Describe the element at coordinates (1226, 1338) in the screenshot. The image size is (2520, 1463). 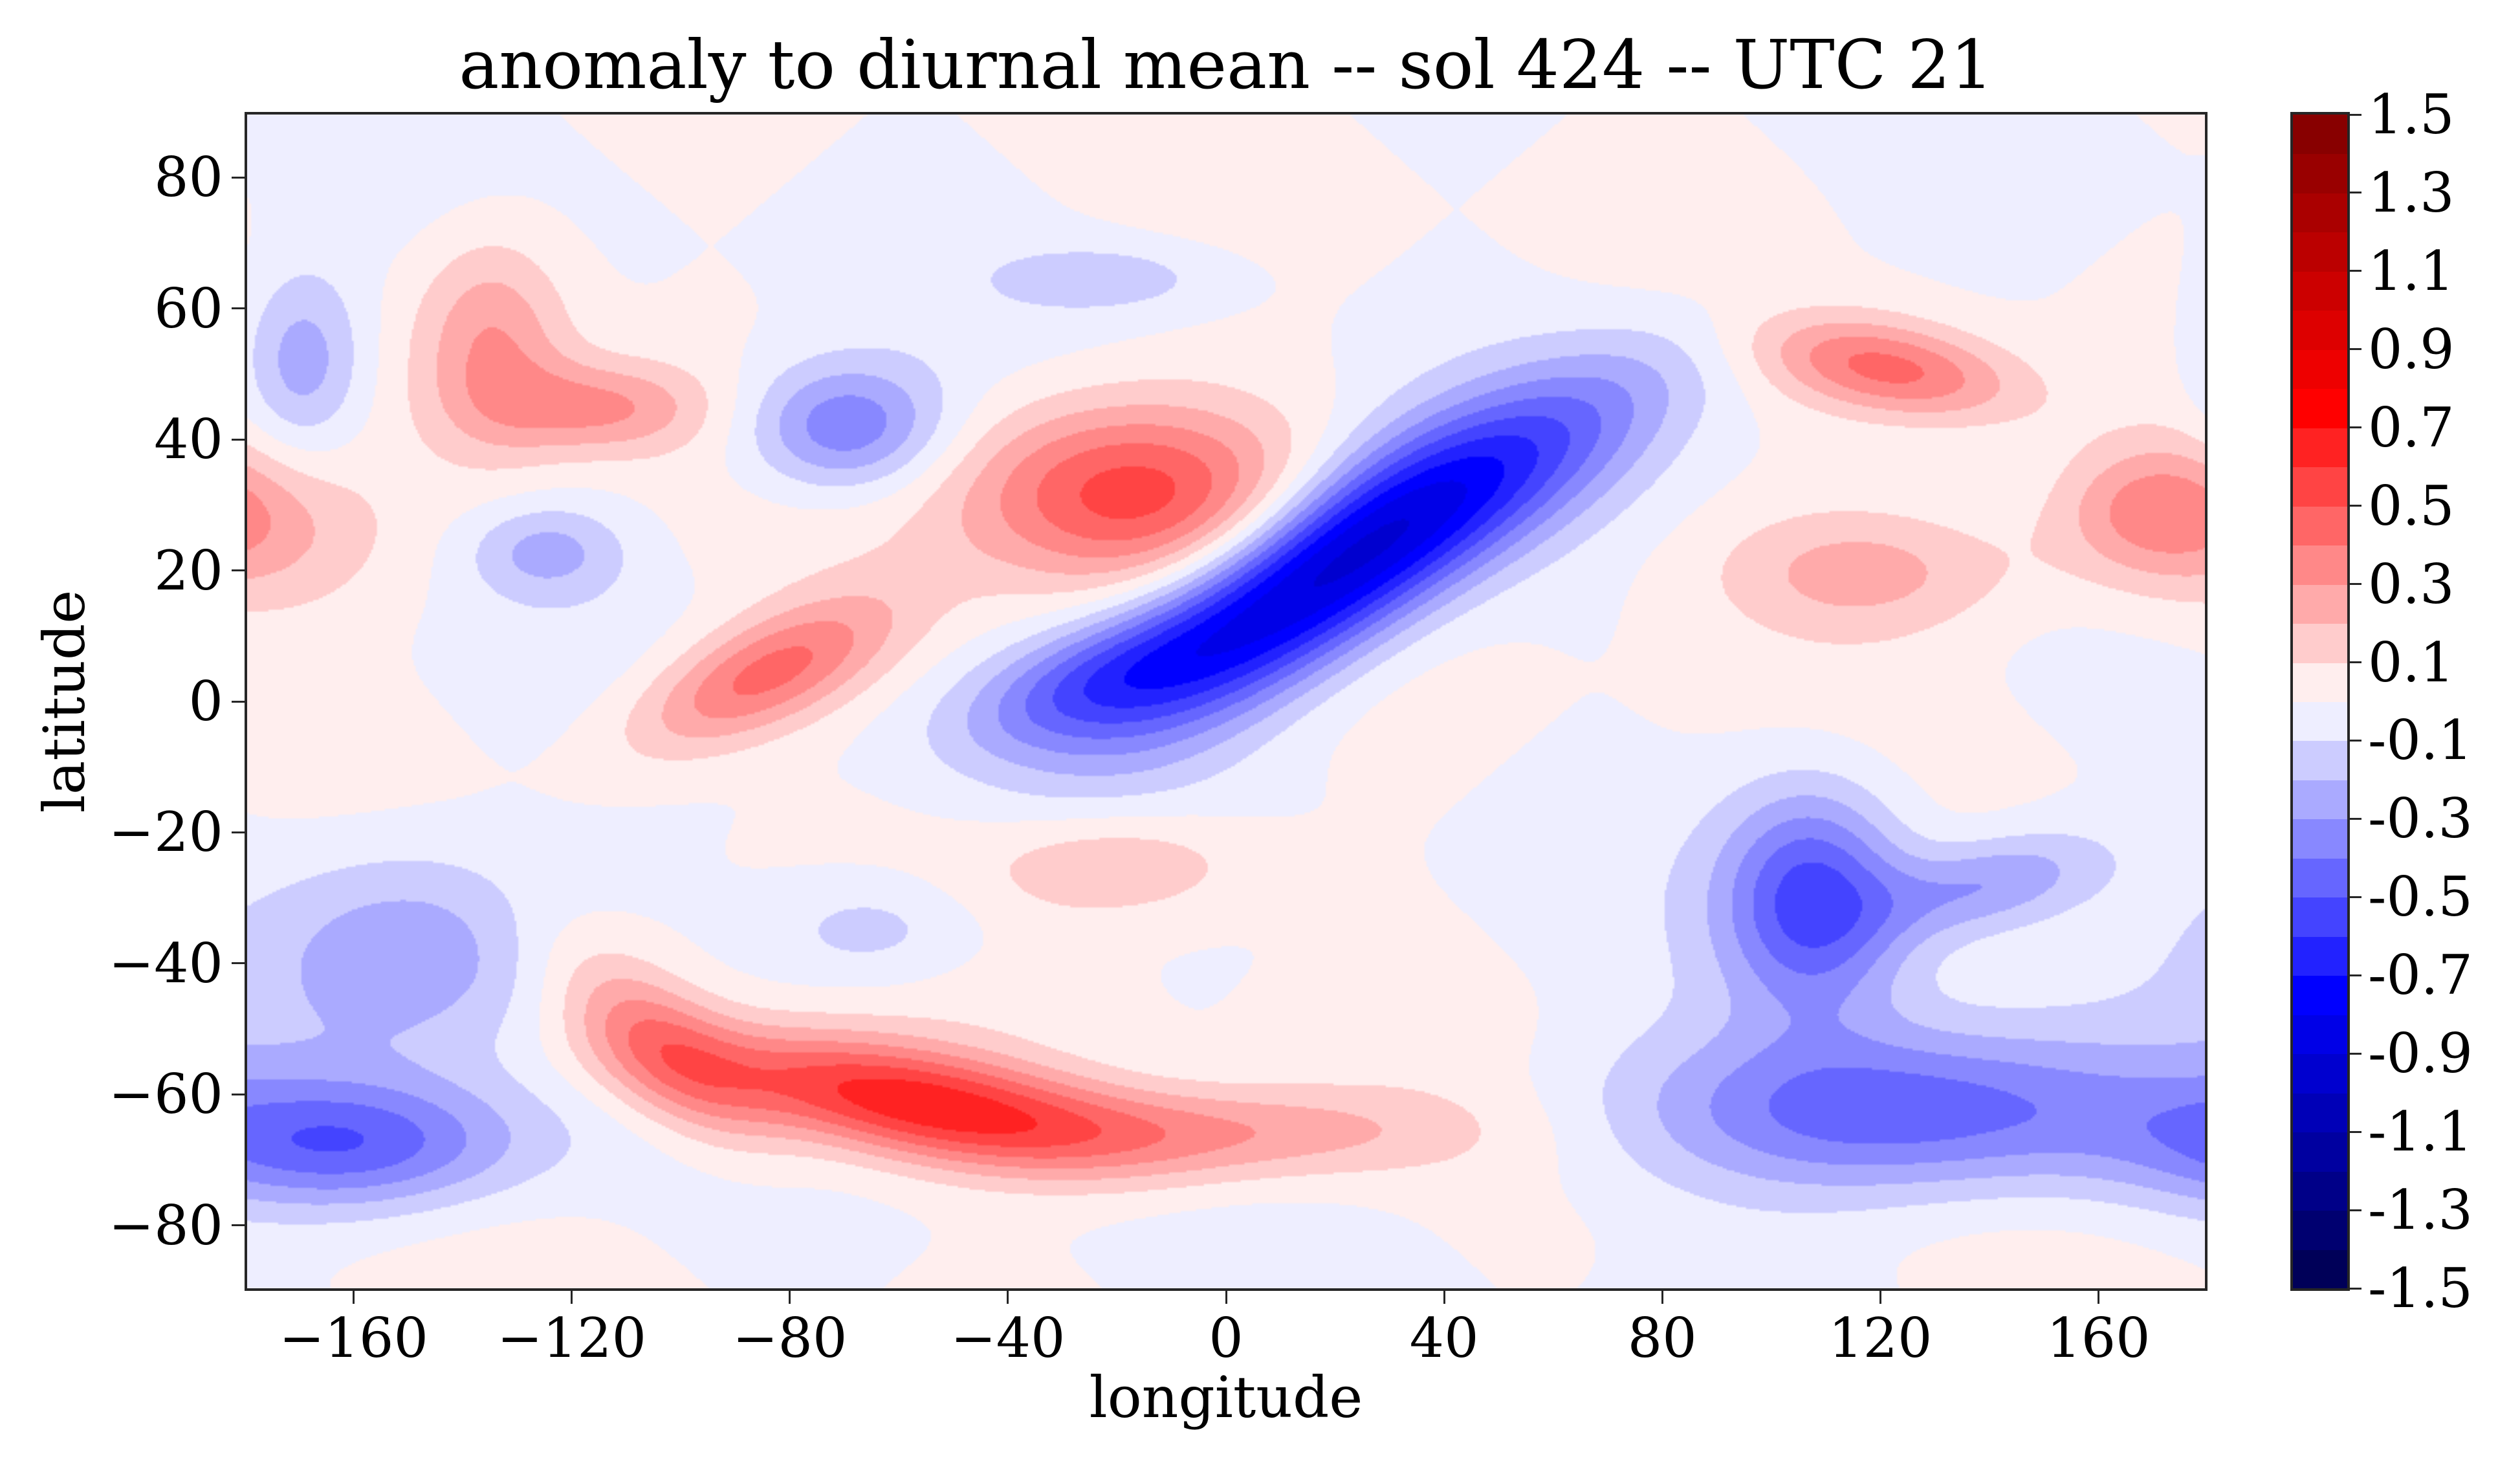
I see `x-tick-label: 0` at that location.